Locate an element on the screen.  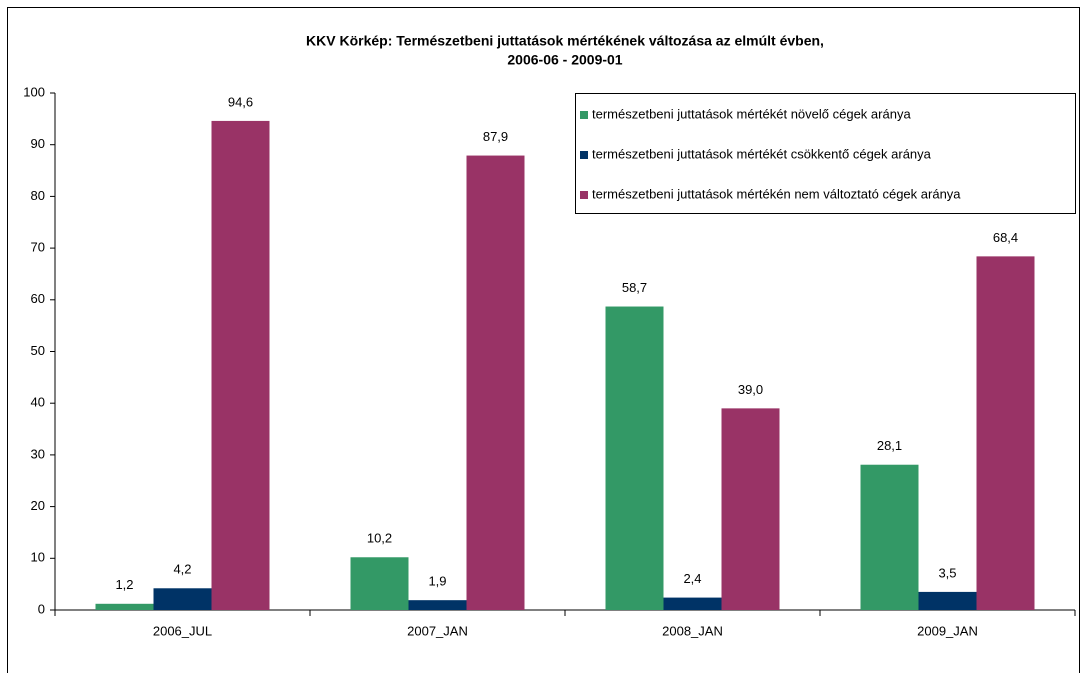
x-tick-label: 2008_JAN is located at coordinates (692, 630).